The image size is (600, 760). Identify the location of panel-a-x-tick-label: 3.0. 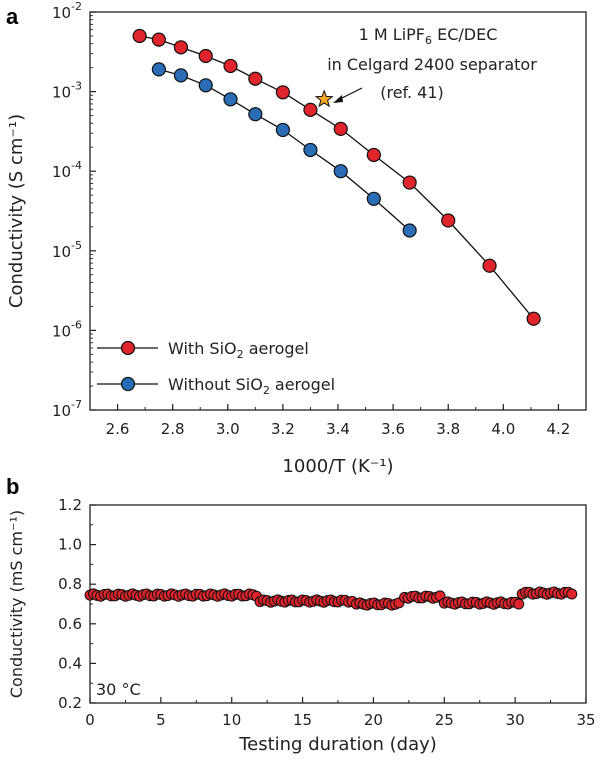
(228, 429).